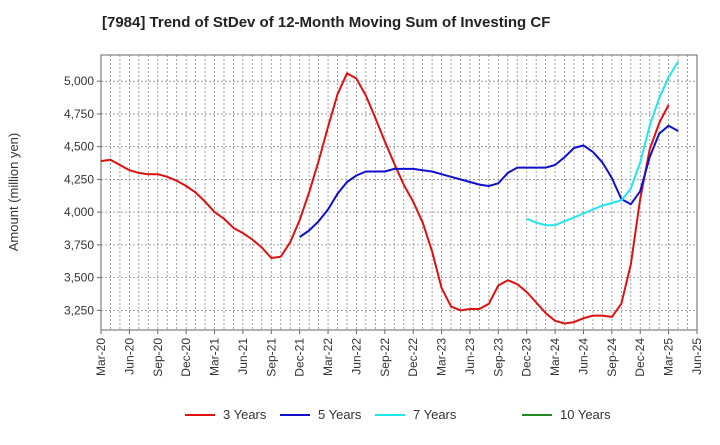  I want to click on x-tick-label: Sep-23, so click(498, 357).